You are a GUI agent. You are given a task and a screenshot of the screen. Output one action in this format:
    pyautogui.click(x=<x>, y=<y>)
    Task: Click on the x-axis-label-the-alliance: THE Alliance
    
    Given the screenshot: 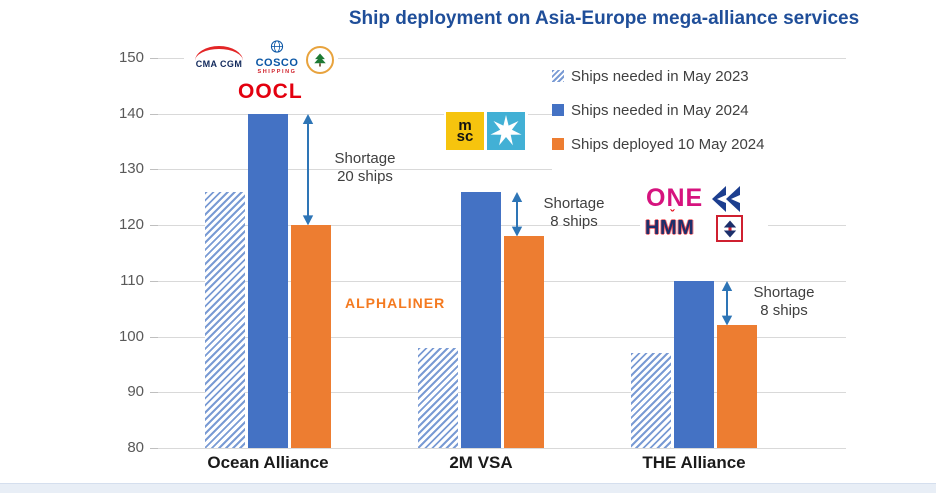 What is the action you would take?
    pyautogui.click(x=694, y=462)
    